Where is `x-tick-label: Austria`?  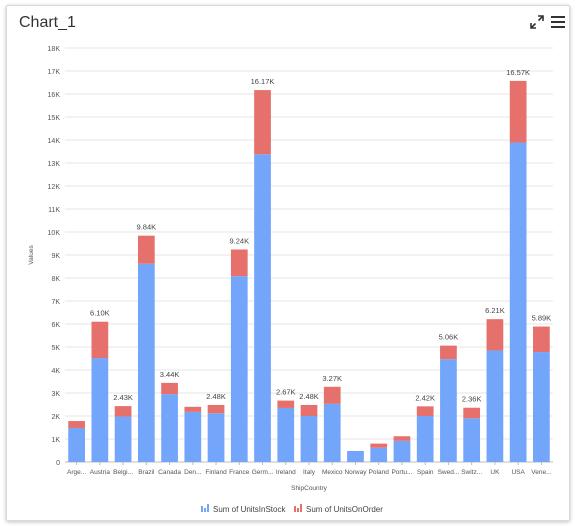
x-tick-label: Austria is located at coordinates (100, 472).